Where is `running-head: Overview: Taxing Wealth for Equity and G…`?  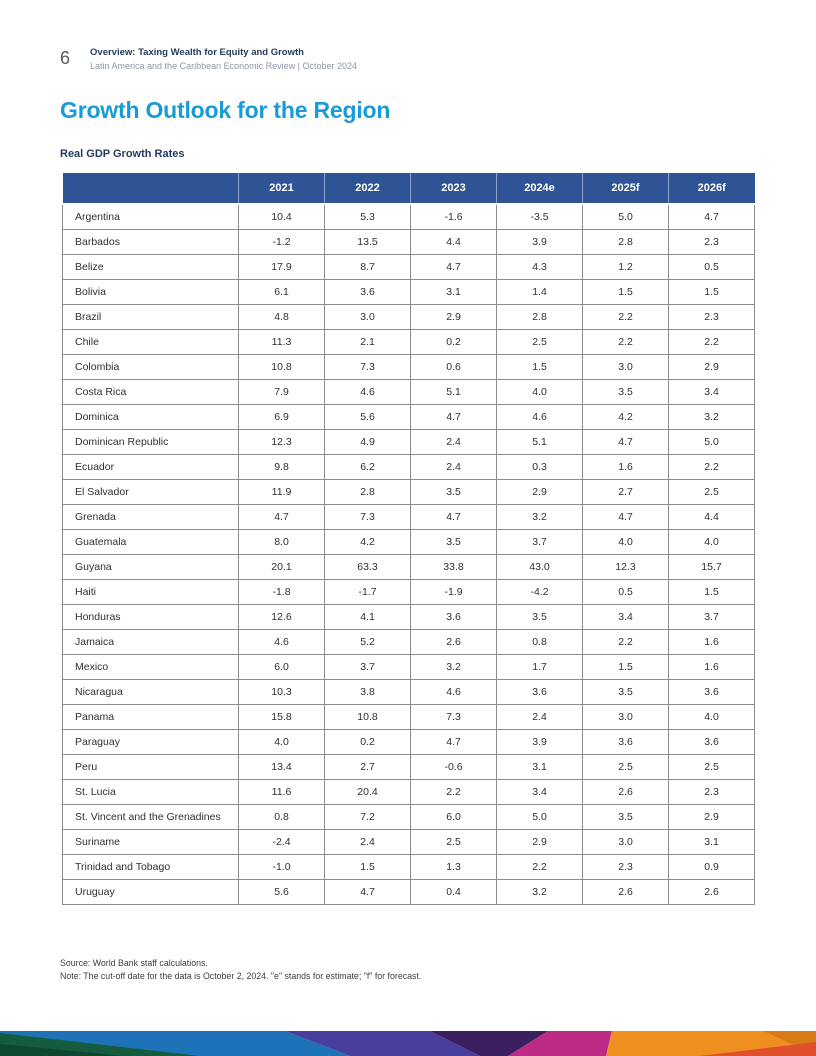 running-head: Overview: Taxing Wealth for Equity and G… is located at coordinates (223, 59).